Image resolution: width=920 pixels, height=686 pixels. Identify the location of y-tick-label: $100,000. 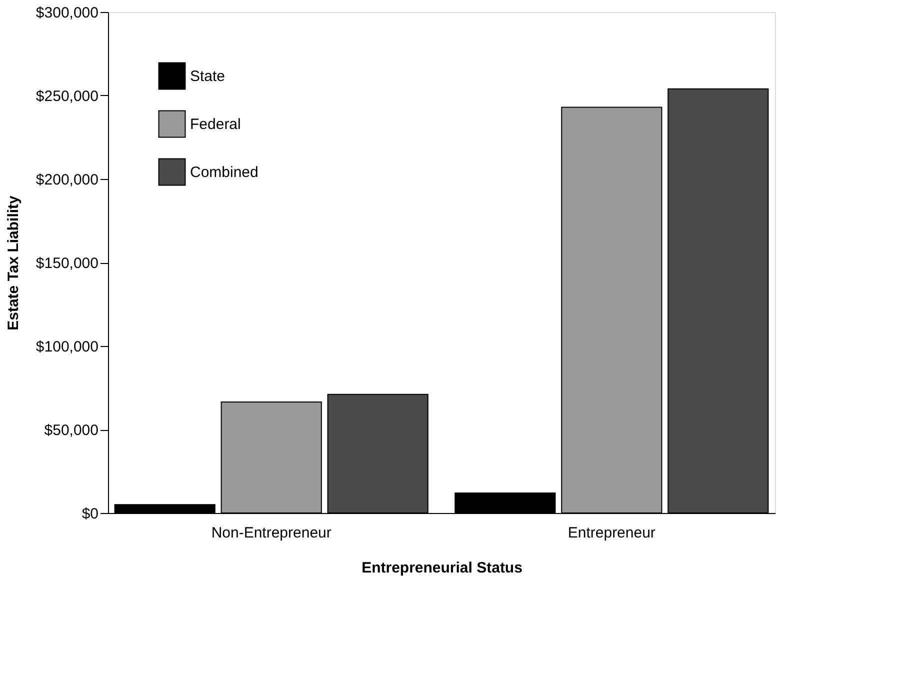
(67, 347).